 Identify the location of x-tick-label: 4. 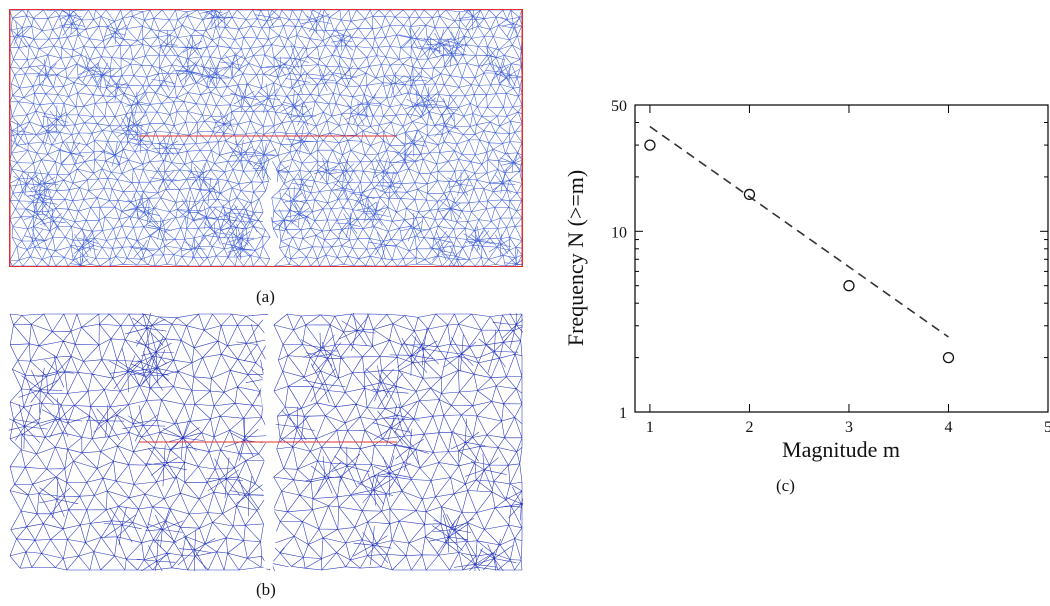
(948, 427).